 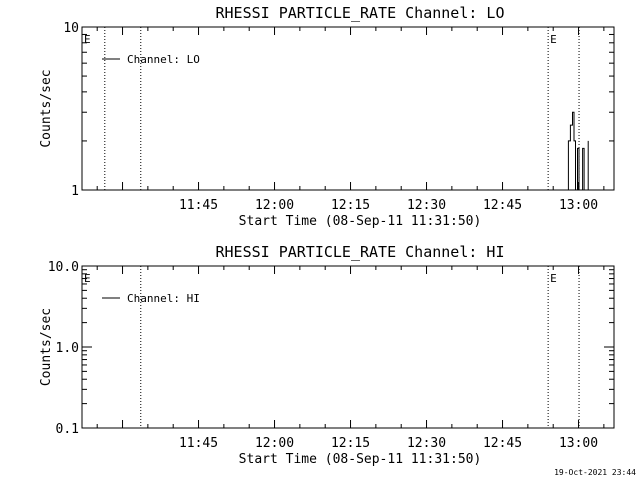 What do you see at coordinates (578, 151) in the screenshot?
I see `series-line` at bounding box center [578, 151].